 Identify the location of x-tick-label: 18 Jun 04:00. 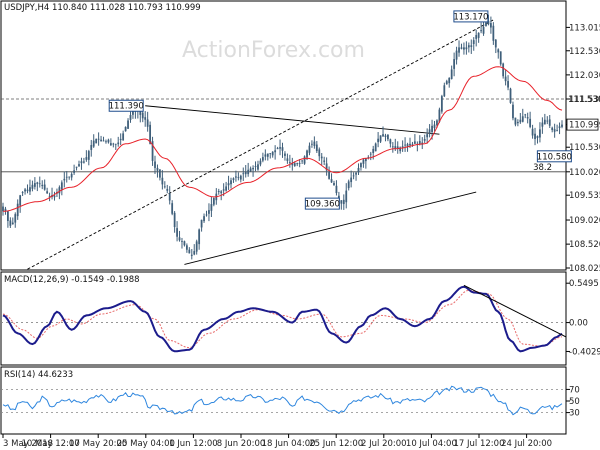
(289, 444).